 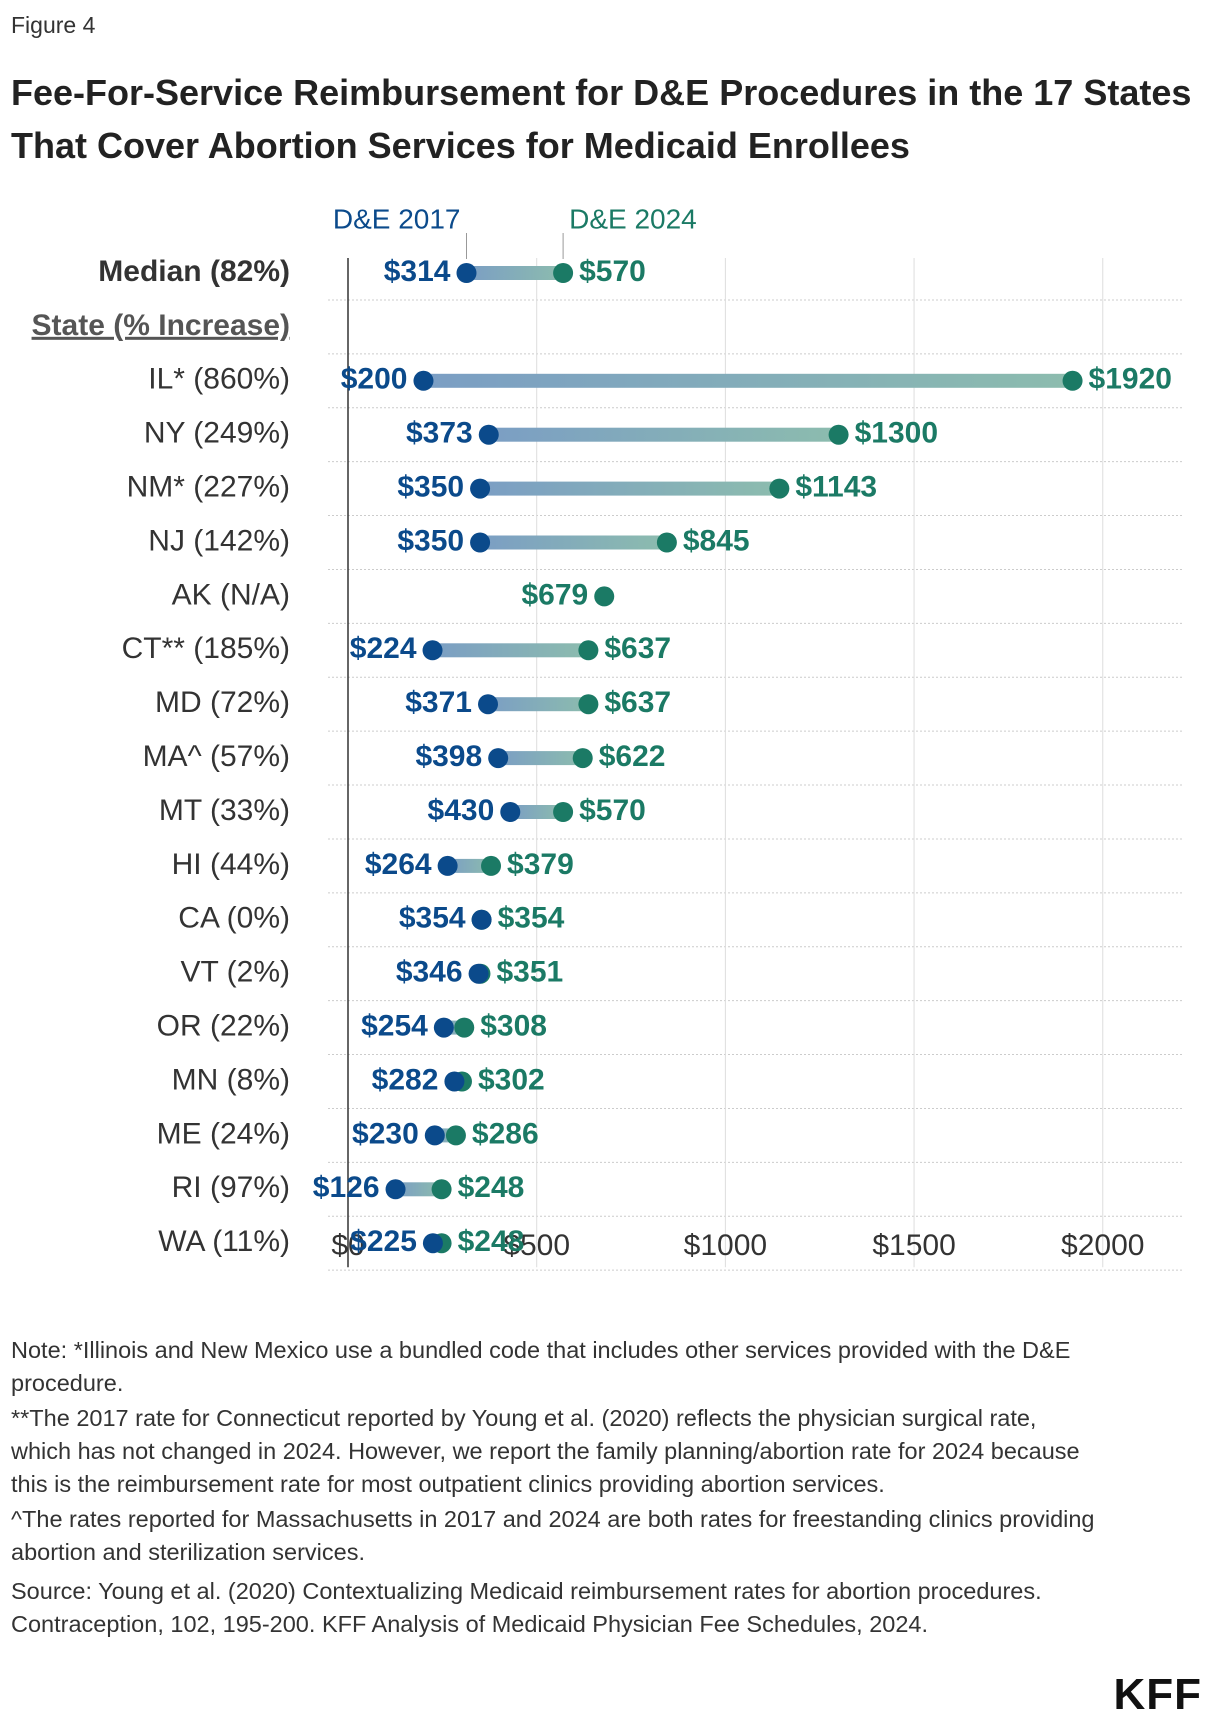 I want to click on value-label: $225, so click(x=383, y=1241).